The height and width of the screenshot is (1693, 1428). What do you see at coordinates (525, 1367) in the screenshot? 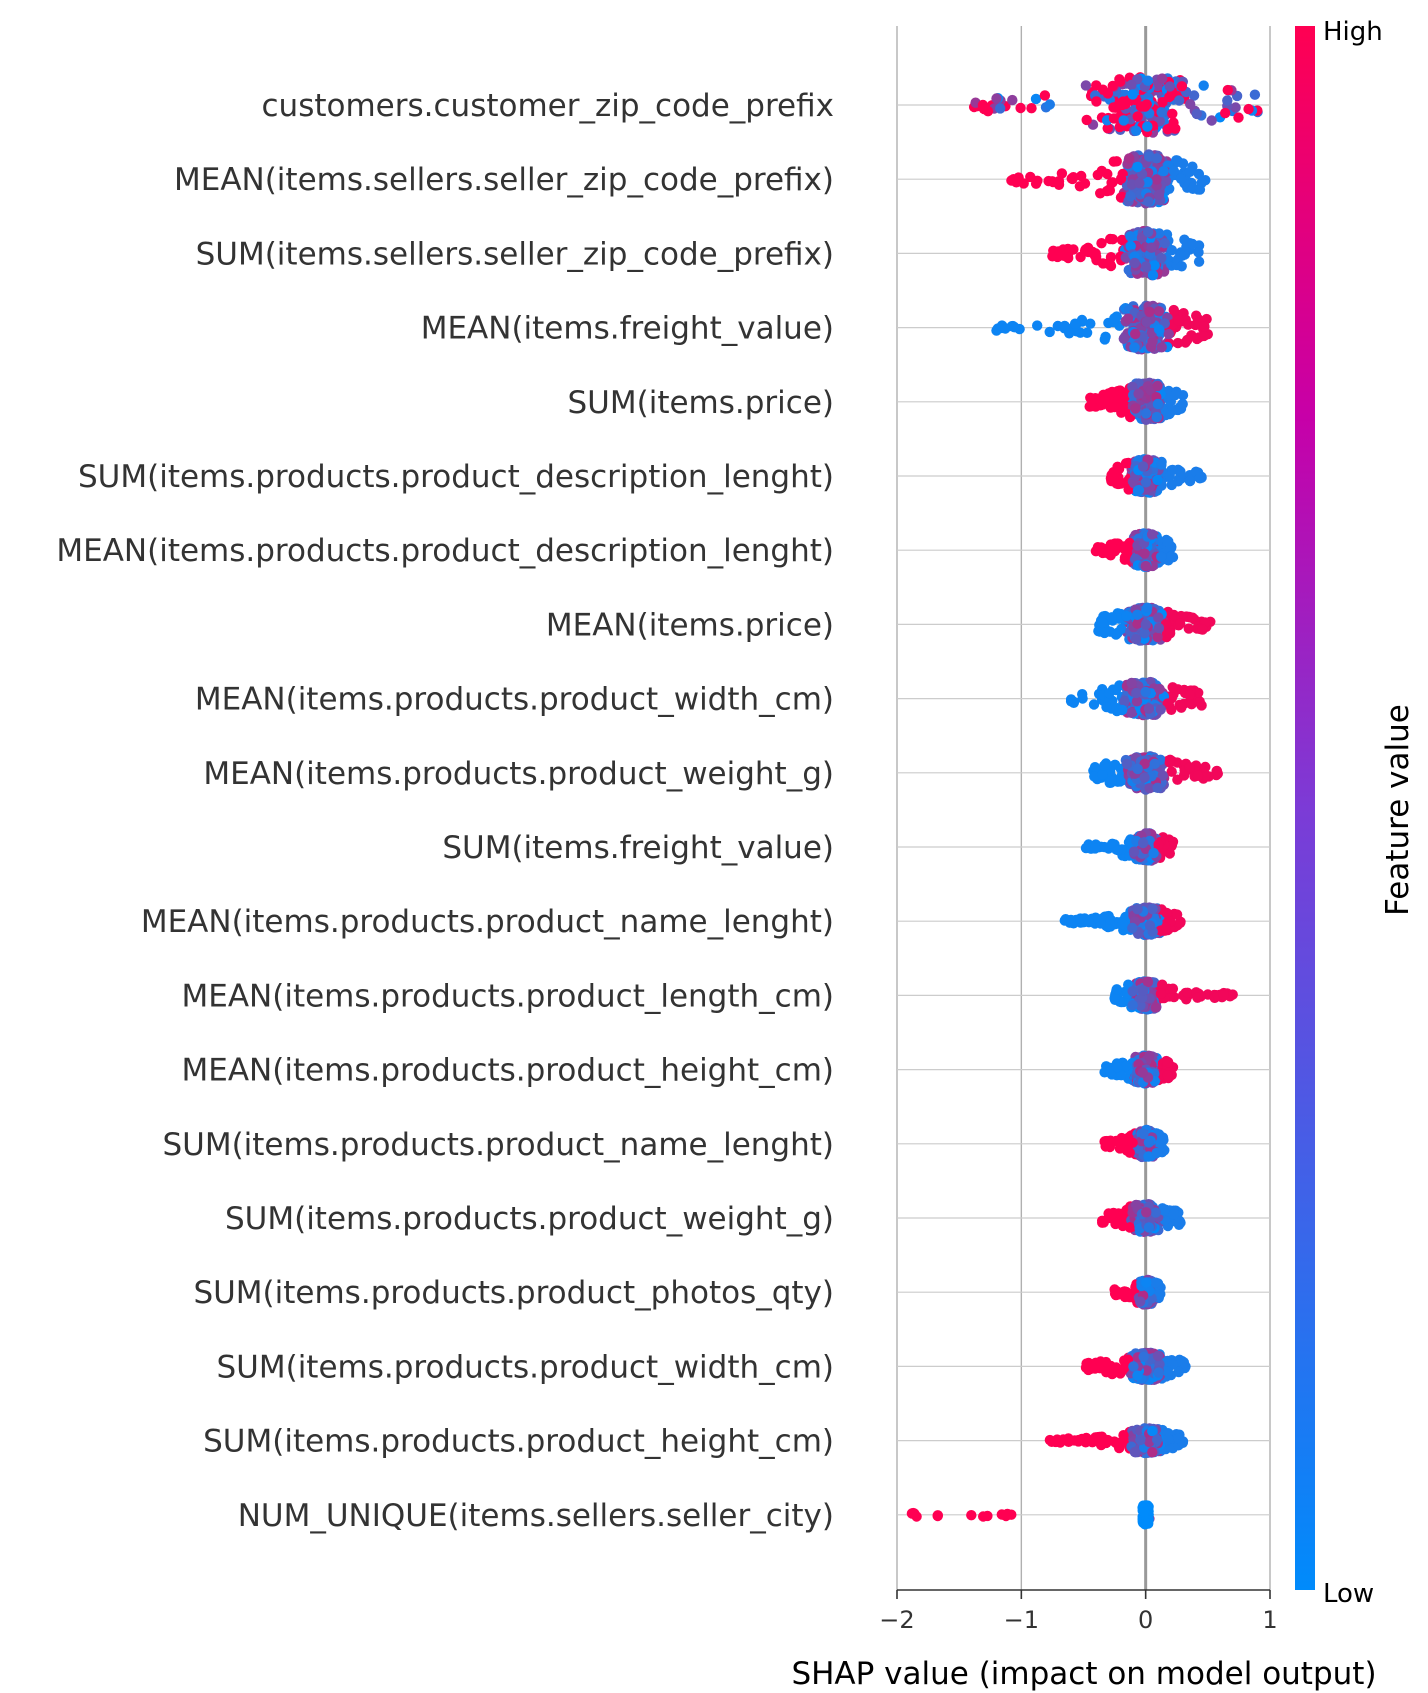
I see `feature-label: SUM(items.products.product_width_cm)` at bounding box center [525, 1367].